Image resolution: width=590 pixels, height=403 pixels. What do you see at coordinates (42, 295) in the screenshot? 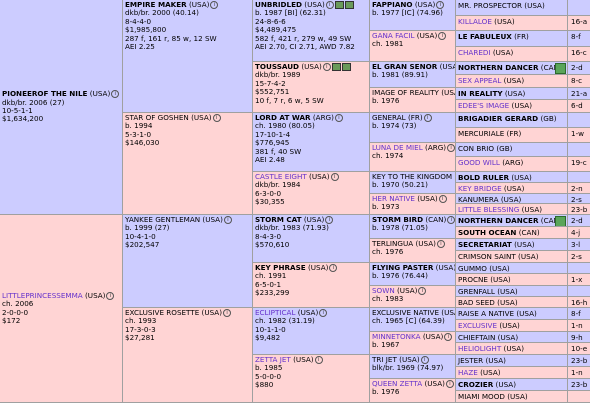
I see `horse-name: LITTLEPRINCESSEMMA` at bounding box center [42, 295].